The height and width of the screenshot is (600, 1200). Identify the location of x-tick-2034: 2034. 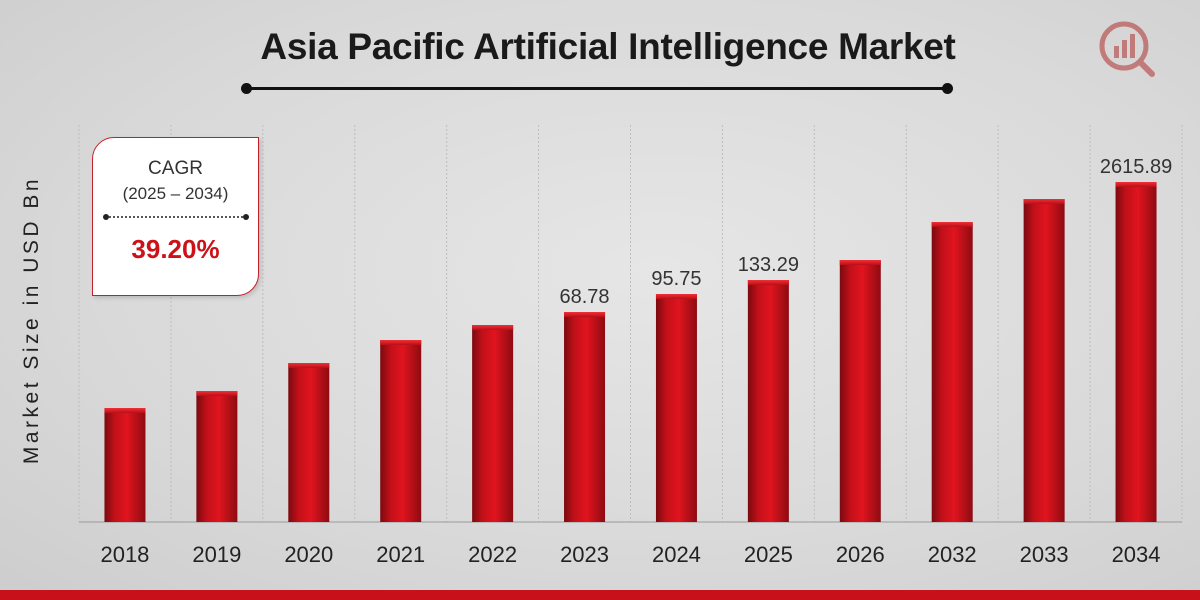
(1136, 554).